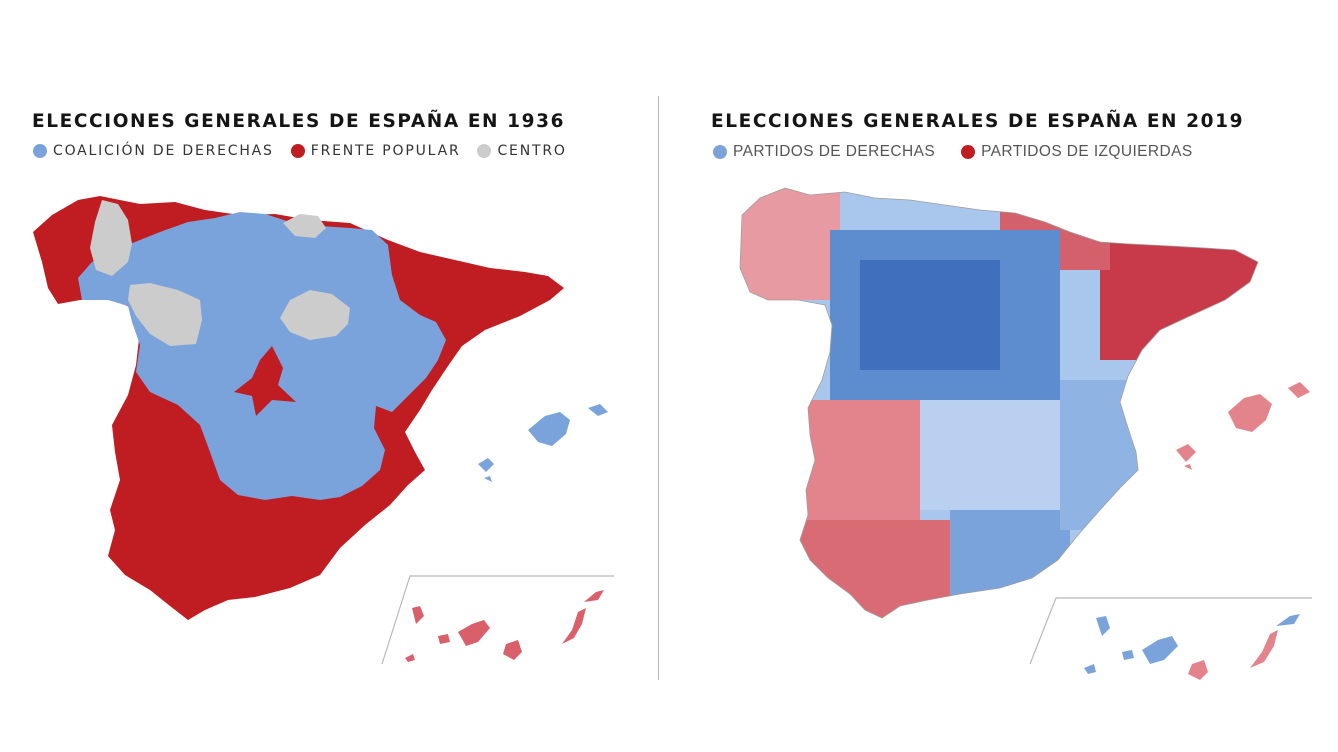  What do you see at coordinates (299, 121) in the screenshot?
I see `map-title-1936: ELECCIONES GENERALES DE ESPAÑA EN 1936` at bounding box center [299, 121].